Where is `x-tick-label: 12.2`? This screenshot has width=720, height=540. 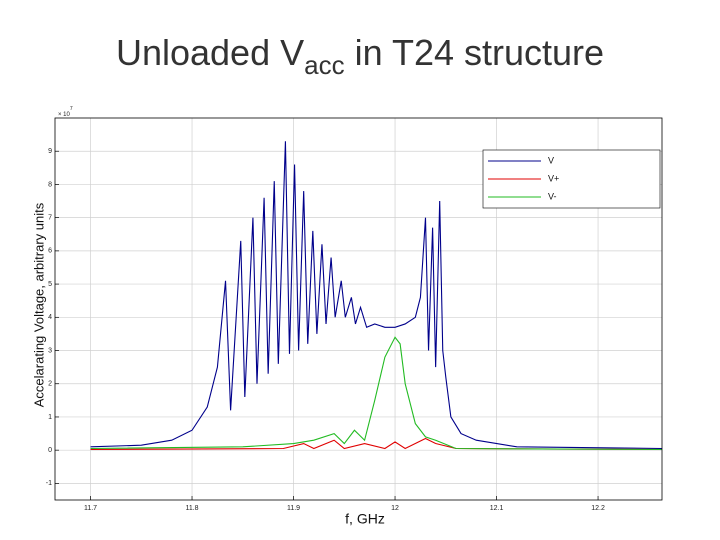
x-tick-label: 12.2 is located at coordinates (598, 508).